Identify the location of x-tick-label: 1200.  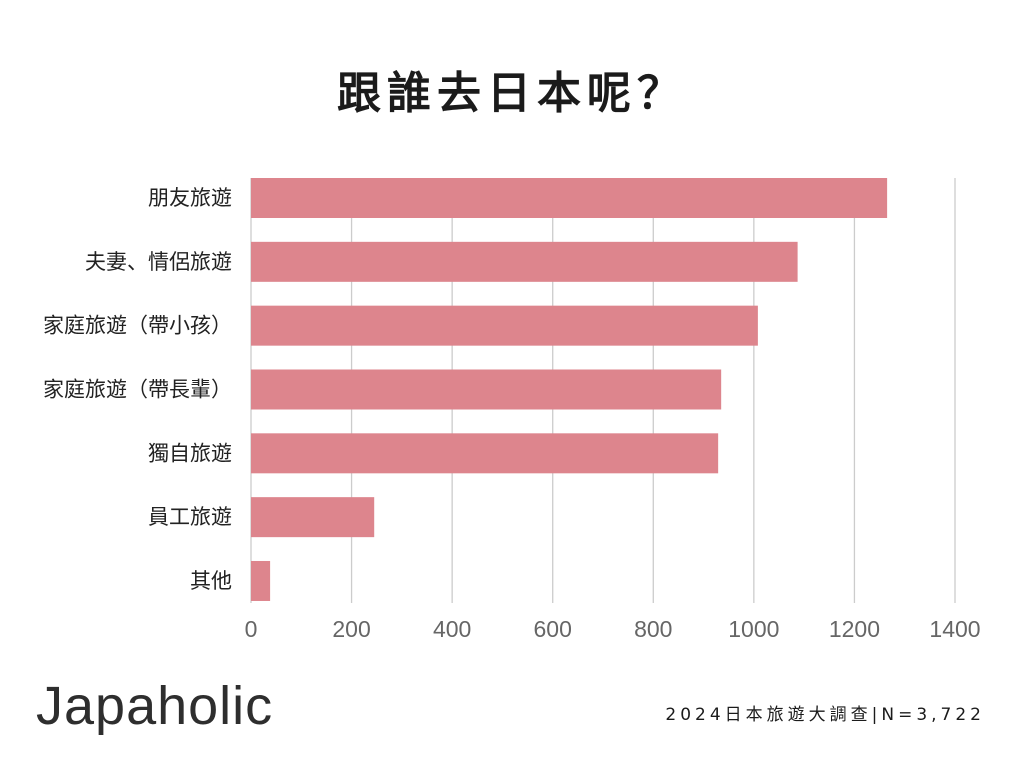
(854, 629).